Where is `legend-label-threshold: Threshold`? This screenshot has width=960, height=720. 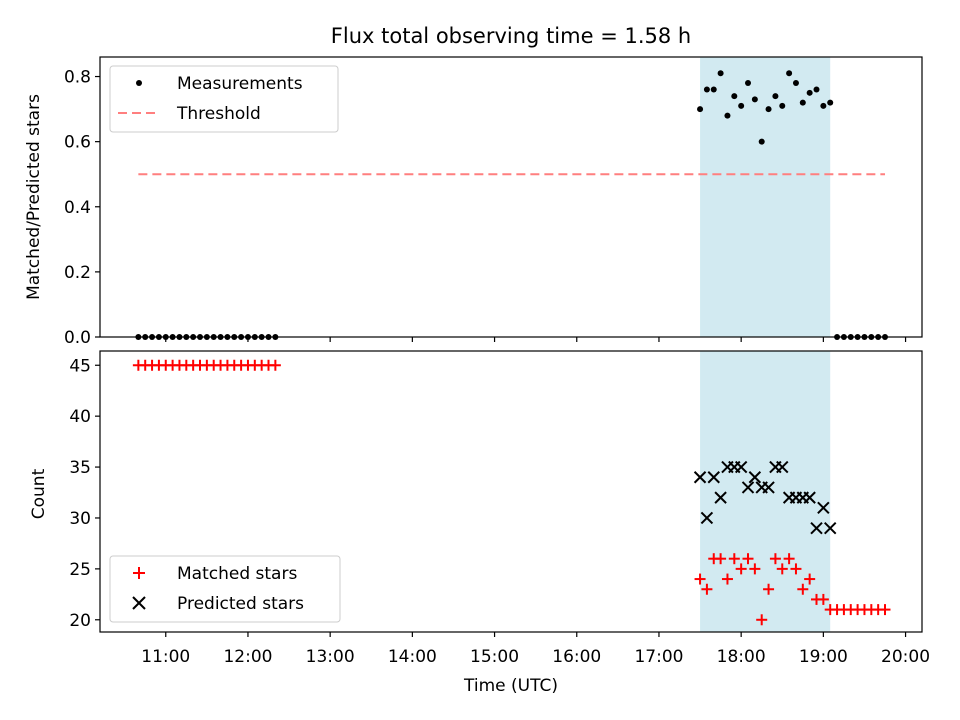
legend-label-threshold: Threshold is located at coordinates (218, 114).